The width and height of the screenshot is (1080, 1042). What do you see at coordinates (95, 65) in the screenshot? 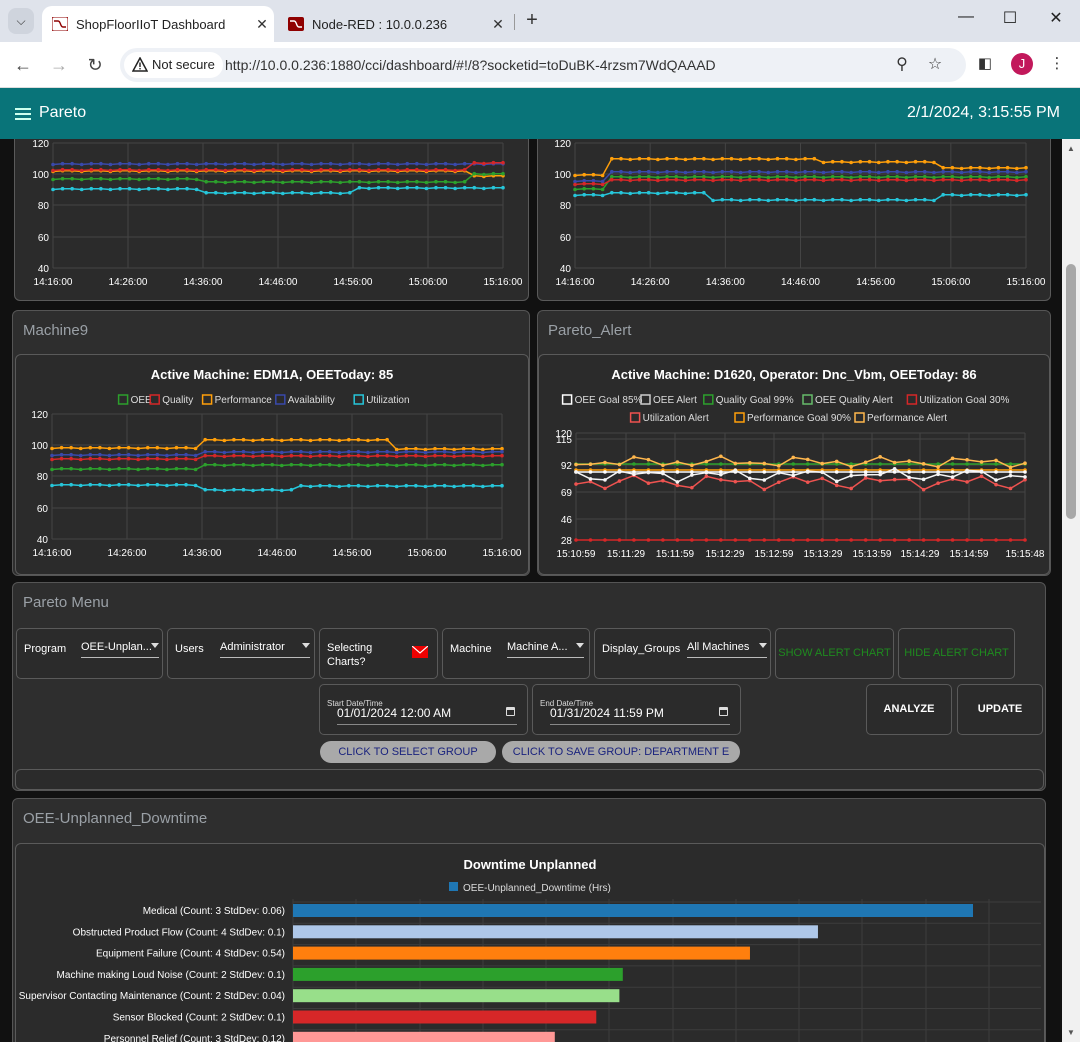
I see `reload-icon: ↻` at bounding box center [95, 65].